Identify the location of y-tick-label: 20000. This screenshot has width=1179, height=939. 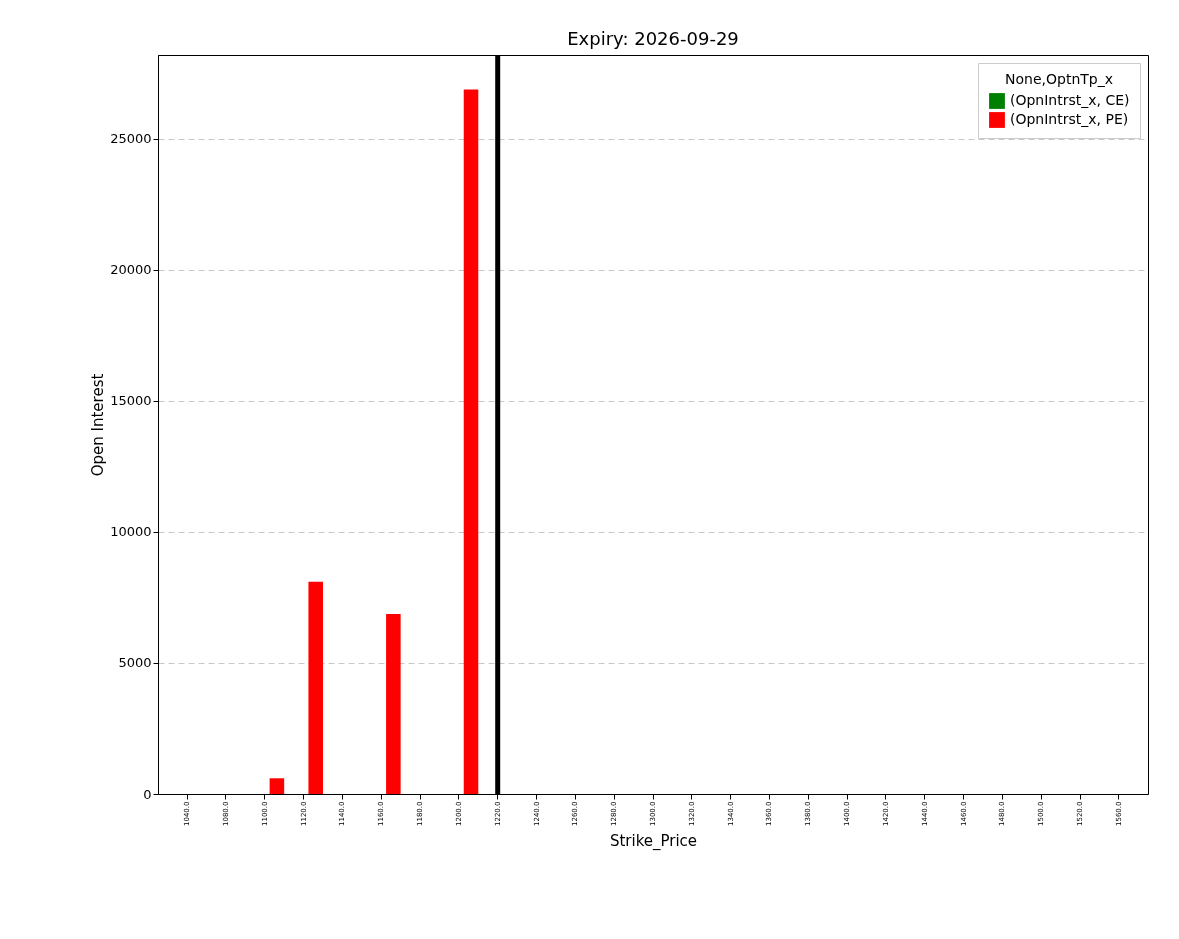
(131, 270).